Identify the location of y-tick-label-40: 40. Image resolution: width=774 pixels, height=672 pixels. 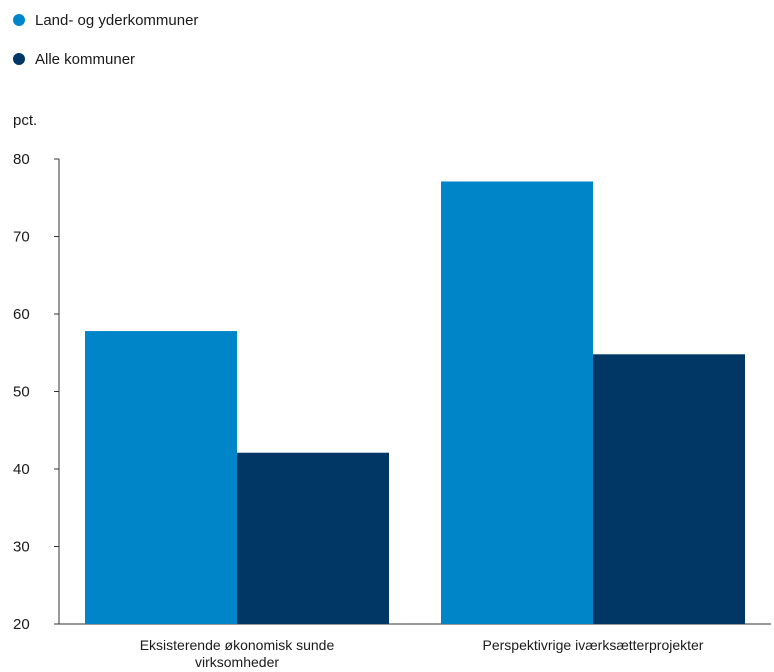
(21, 469).